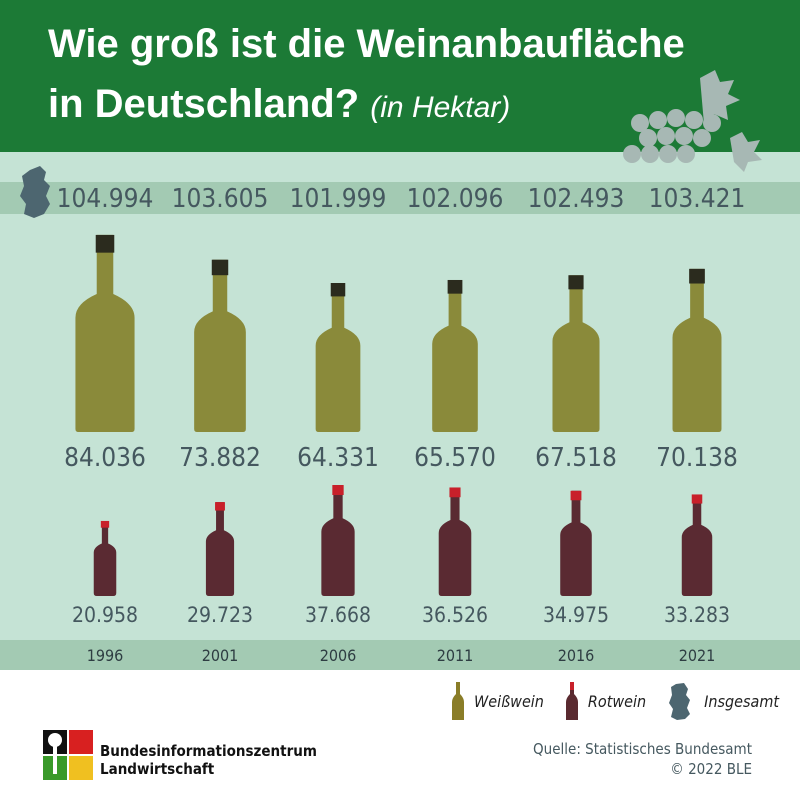 Image resolution: width=800 pixels, height=800 pixels. What do you see at coordinates (741, 701) in the screenshot?
I see `legend-total: Insgesamt` at bounding box center [741, 701].